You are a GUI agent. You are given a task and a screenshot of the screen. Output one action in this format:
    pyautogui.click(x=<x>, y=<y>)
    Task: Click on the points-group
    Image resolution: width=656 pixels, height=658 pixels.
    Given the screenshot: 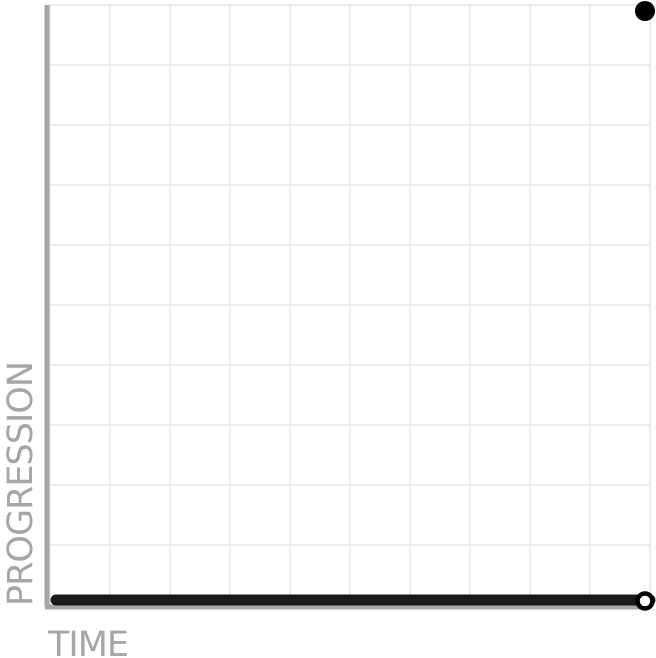 What is the action you would take?
    pyautogui.click(x=645, y=306)
    